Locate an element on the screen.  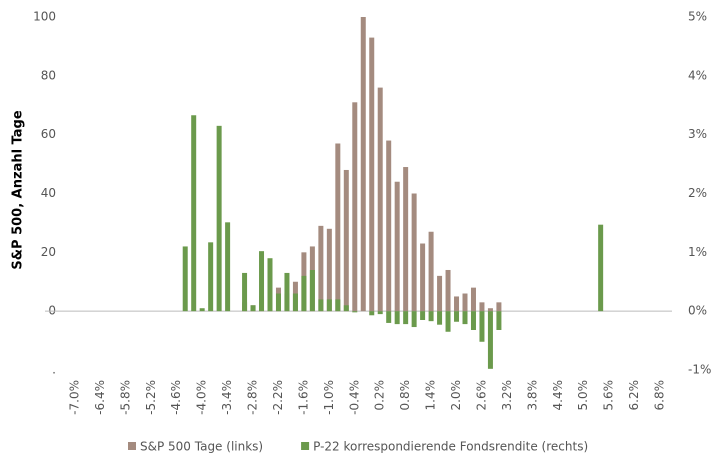
x-tick-label: -4.6% is located at coordinates (176, 397).